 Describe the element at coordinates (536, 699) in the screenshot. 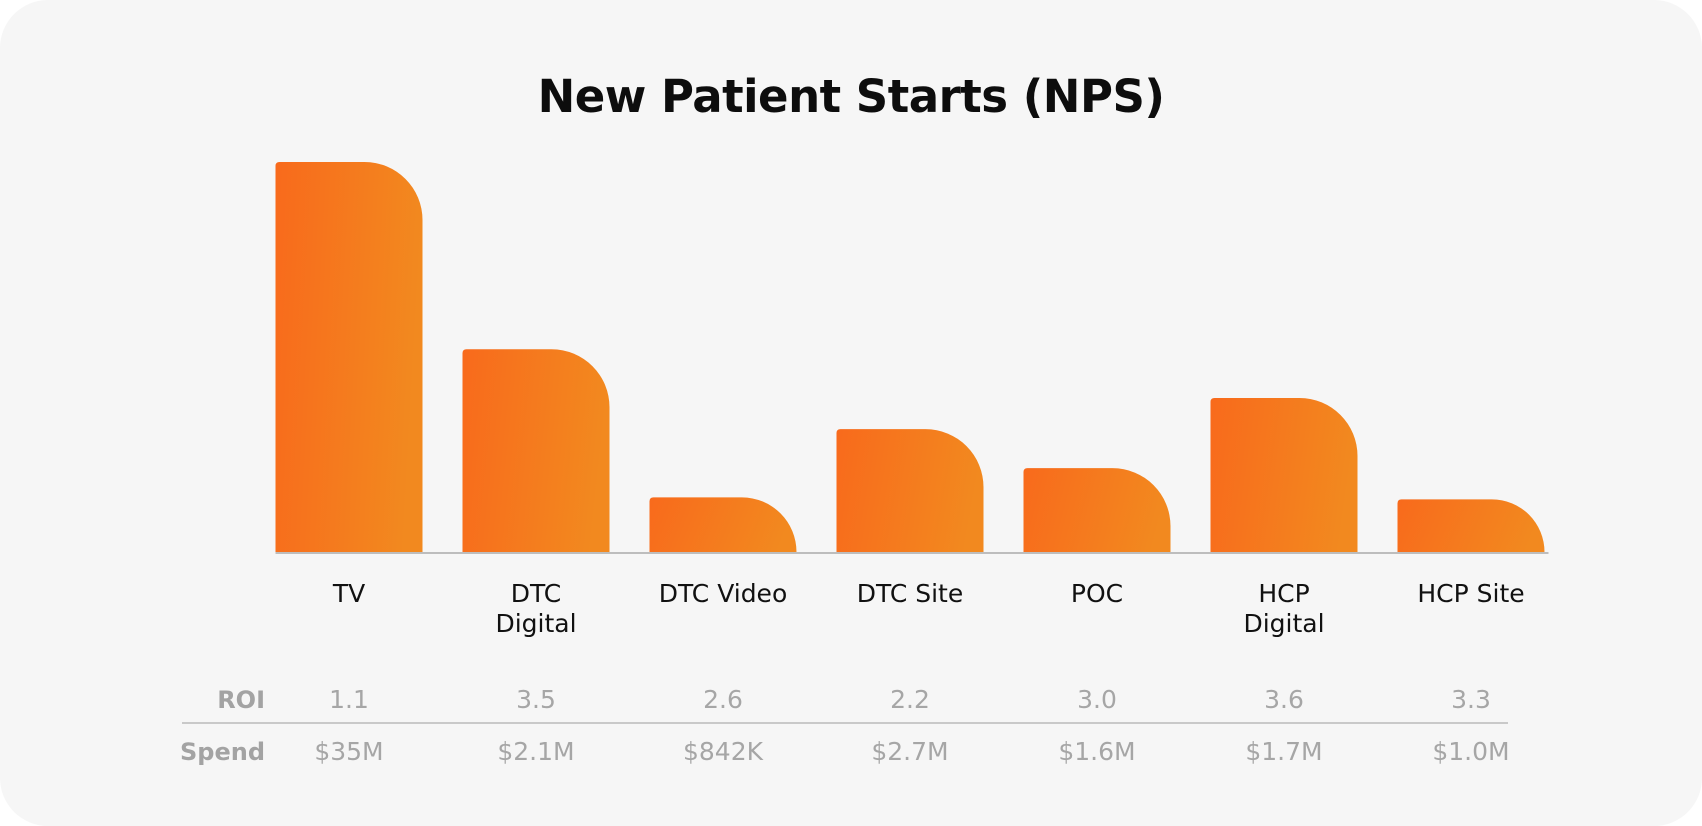

I see `table-cell-roi-dtc-digital: 3.5` at that location.